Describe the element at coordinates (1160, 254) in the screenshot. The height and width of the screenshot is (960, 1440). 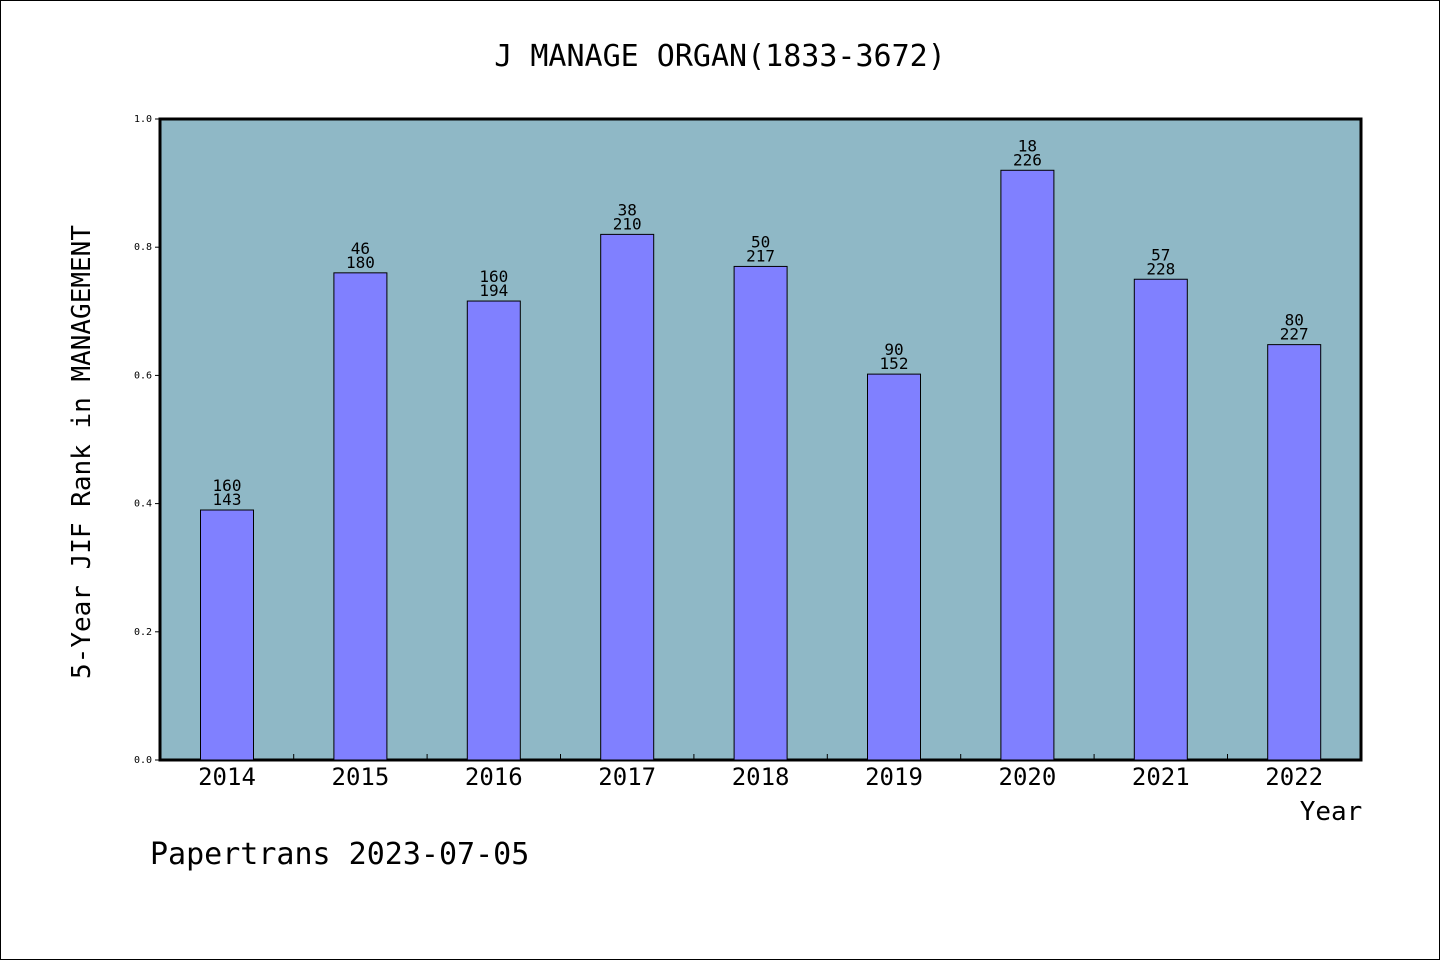
I see `bar-rank-label: 57` at that location.